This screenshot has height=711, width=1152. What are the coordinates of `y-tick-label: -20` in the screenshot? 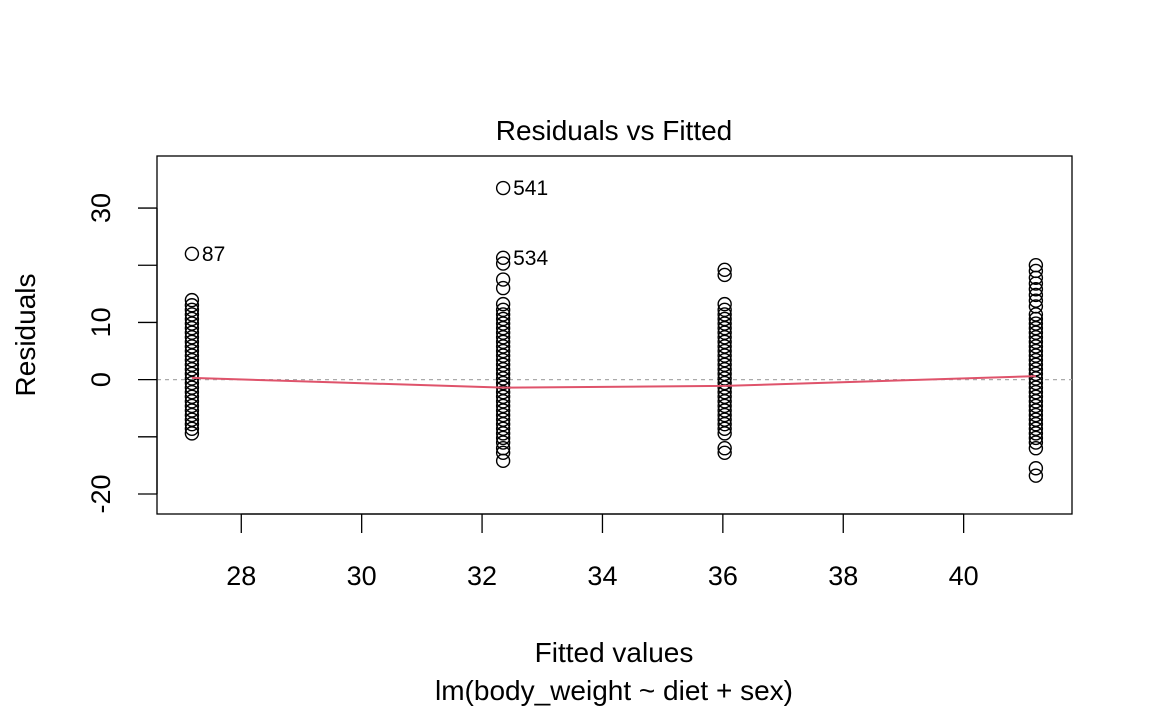 It's located at (101, 493).